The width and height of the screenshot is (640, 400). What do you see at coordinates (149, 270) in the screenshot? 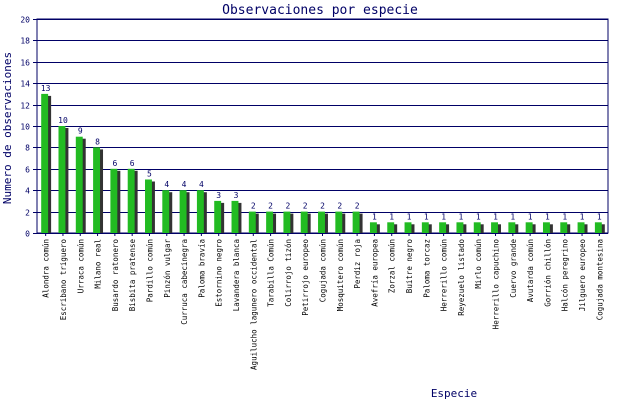
I see `x-tick-label: Pardillo común` at bounding box center [149, 270].